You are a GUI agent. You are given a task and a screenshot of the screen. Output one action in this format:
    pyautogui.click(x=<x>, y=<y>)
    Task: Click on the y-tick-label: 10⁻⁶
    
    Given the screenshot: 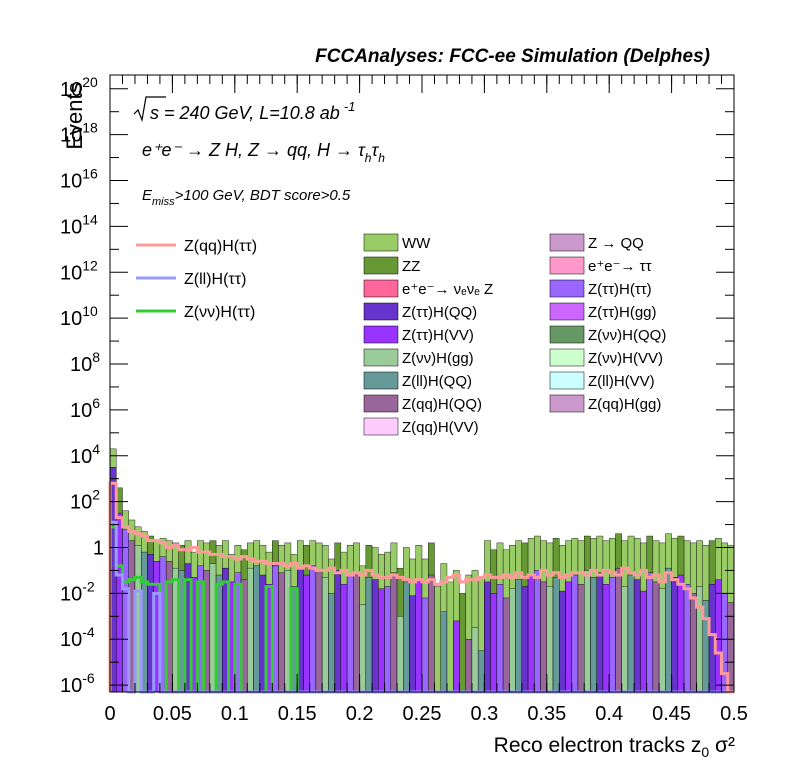 What is the action you would take?
    pyautogui.click(x=77, y=683)
    